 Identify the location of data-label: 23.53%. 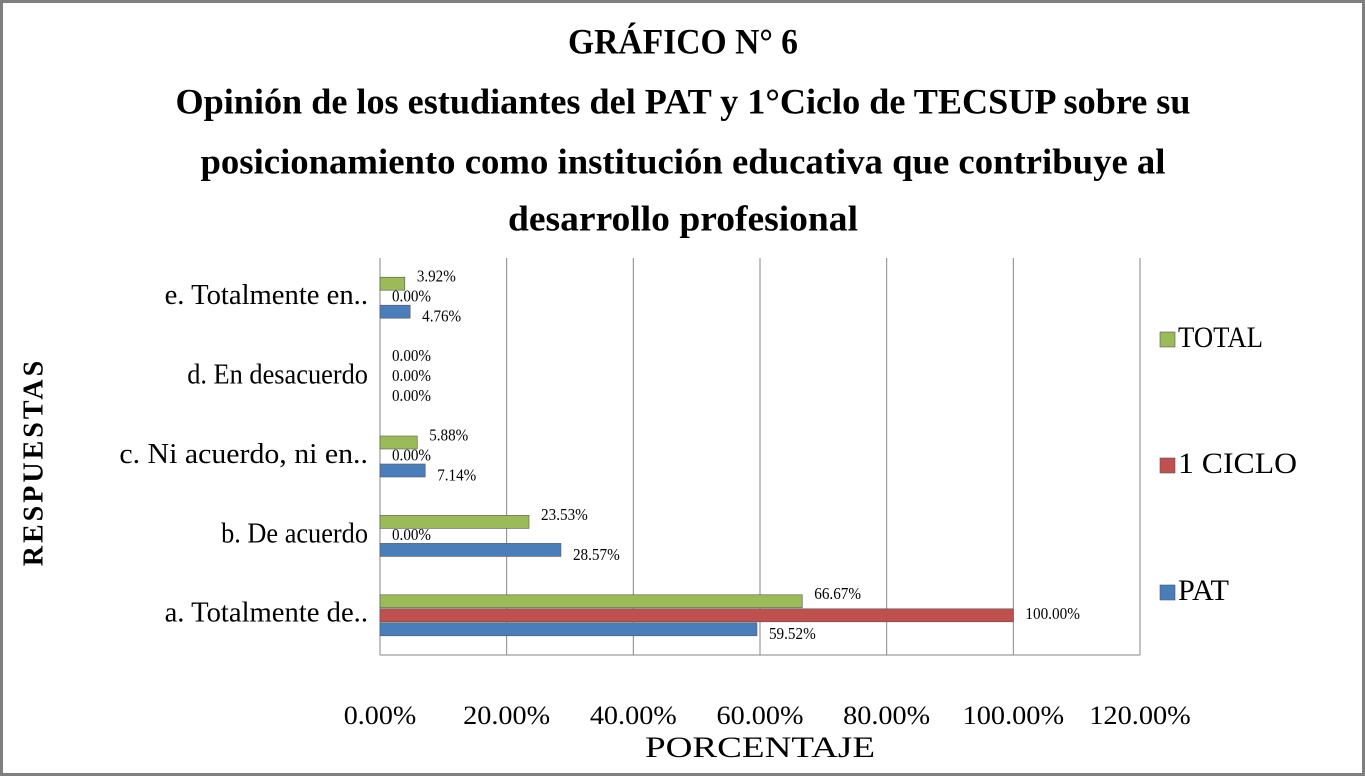
(564, 514).